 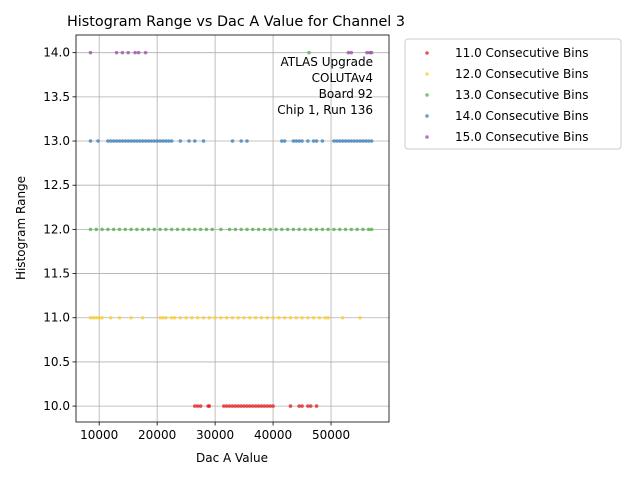 I want to click on legend-marker-14-bins, so click(x=427, y=116).